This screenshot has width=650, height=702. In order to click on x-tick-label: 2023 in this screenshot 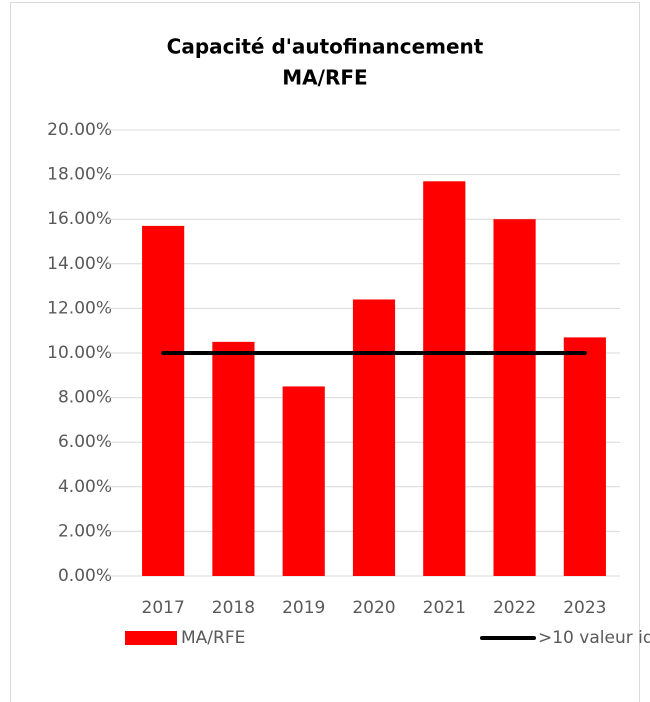, I will do `click(584, 608)`.